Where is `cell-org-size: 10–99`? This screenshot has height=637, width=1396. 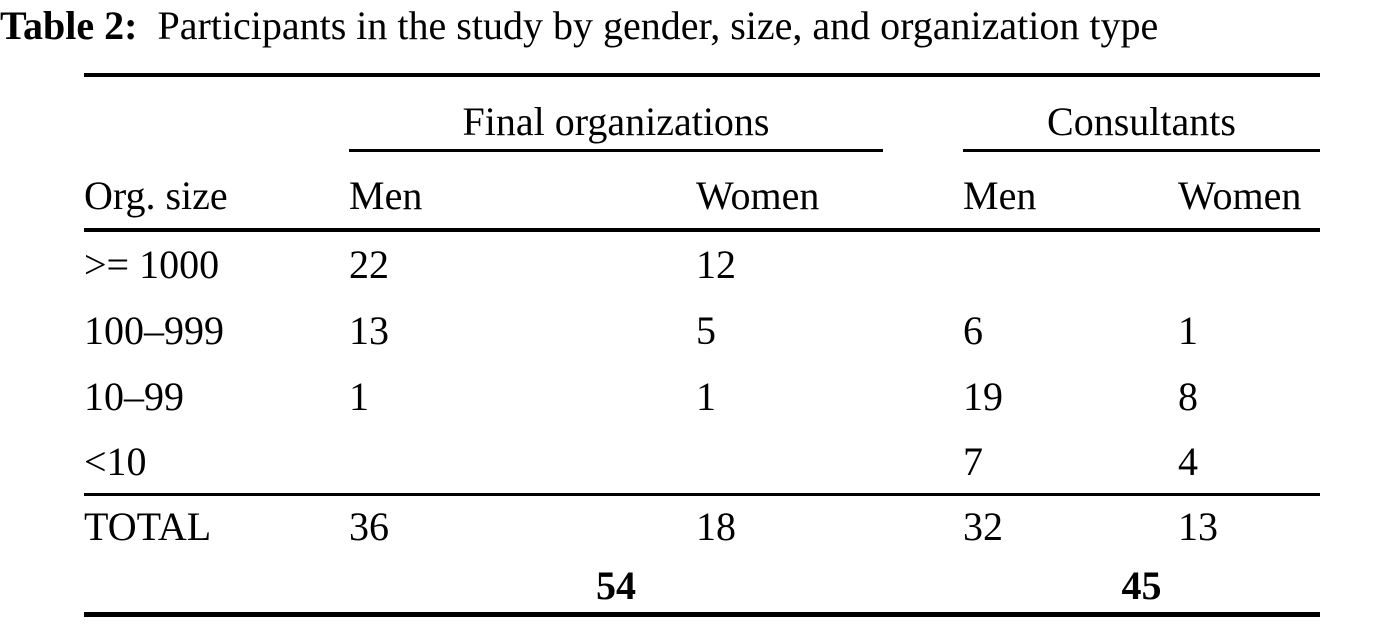 cell-org-size: 10–99 is located at coordinates (134, 396).